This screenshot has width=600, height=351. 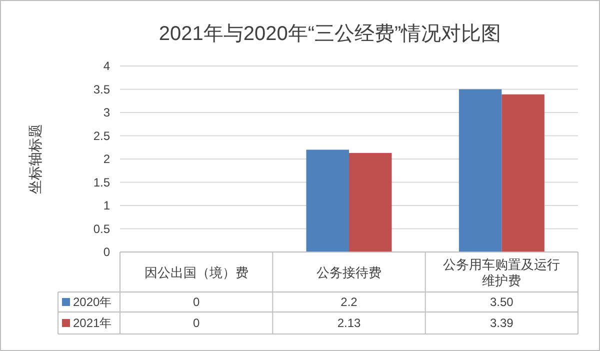 What do you see at coordinates (106, 66) in the screenshot?
I see `y-tick-label: 4` at bounding box center [106, 66].